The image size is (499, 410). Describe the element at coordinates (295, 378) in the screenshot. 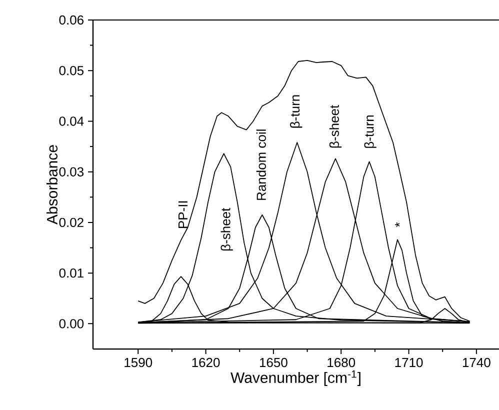

I see `x-axis-title: Wavenumber [cm$^{-1}$]` at that location.